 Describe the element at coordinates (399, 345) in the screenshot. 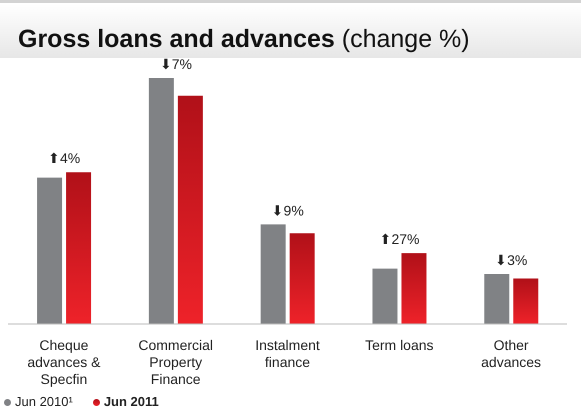

I see `x-tick-label: Term loans` at that location.